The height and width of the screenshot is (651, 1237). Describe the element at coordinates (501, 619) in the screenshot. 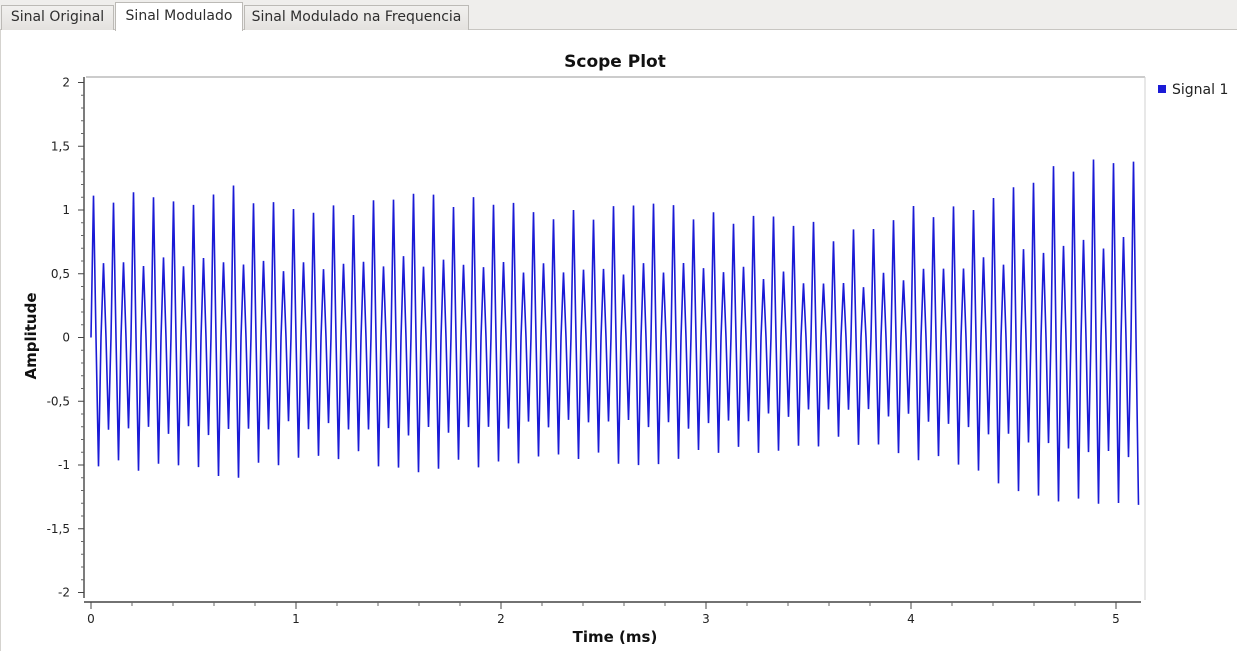

I see `x-tick-label: 2` at that location.